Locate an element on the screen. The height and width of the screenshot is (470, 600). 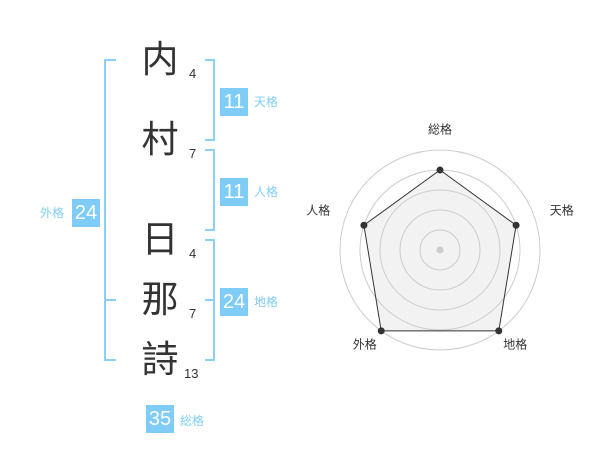
radar-axis-label: 外格 is located at coordinates (364, 344).